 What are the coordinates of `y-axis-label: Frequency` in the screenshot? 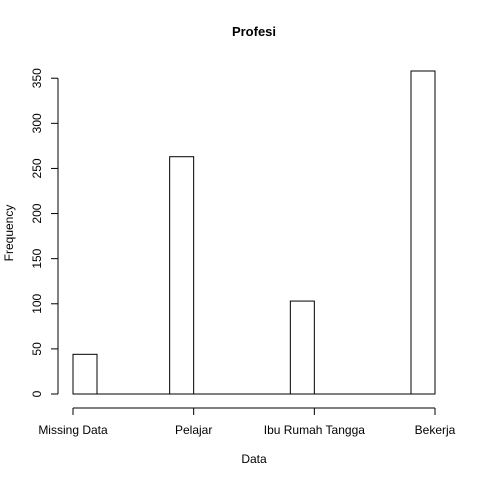 It's located at (9, 233).